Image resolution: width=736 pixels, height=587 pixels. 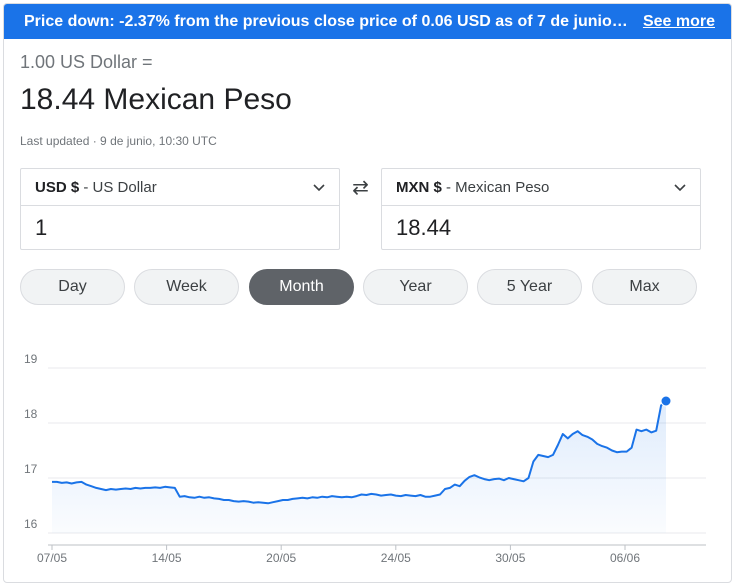 I want to click on y-tick-label: 17, so click(x=31, y=469).